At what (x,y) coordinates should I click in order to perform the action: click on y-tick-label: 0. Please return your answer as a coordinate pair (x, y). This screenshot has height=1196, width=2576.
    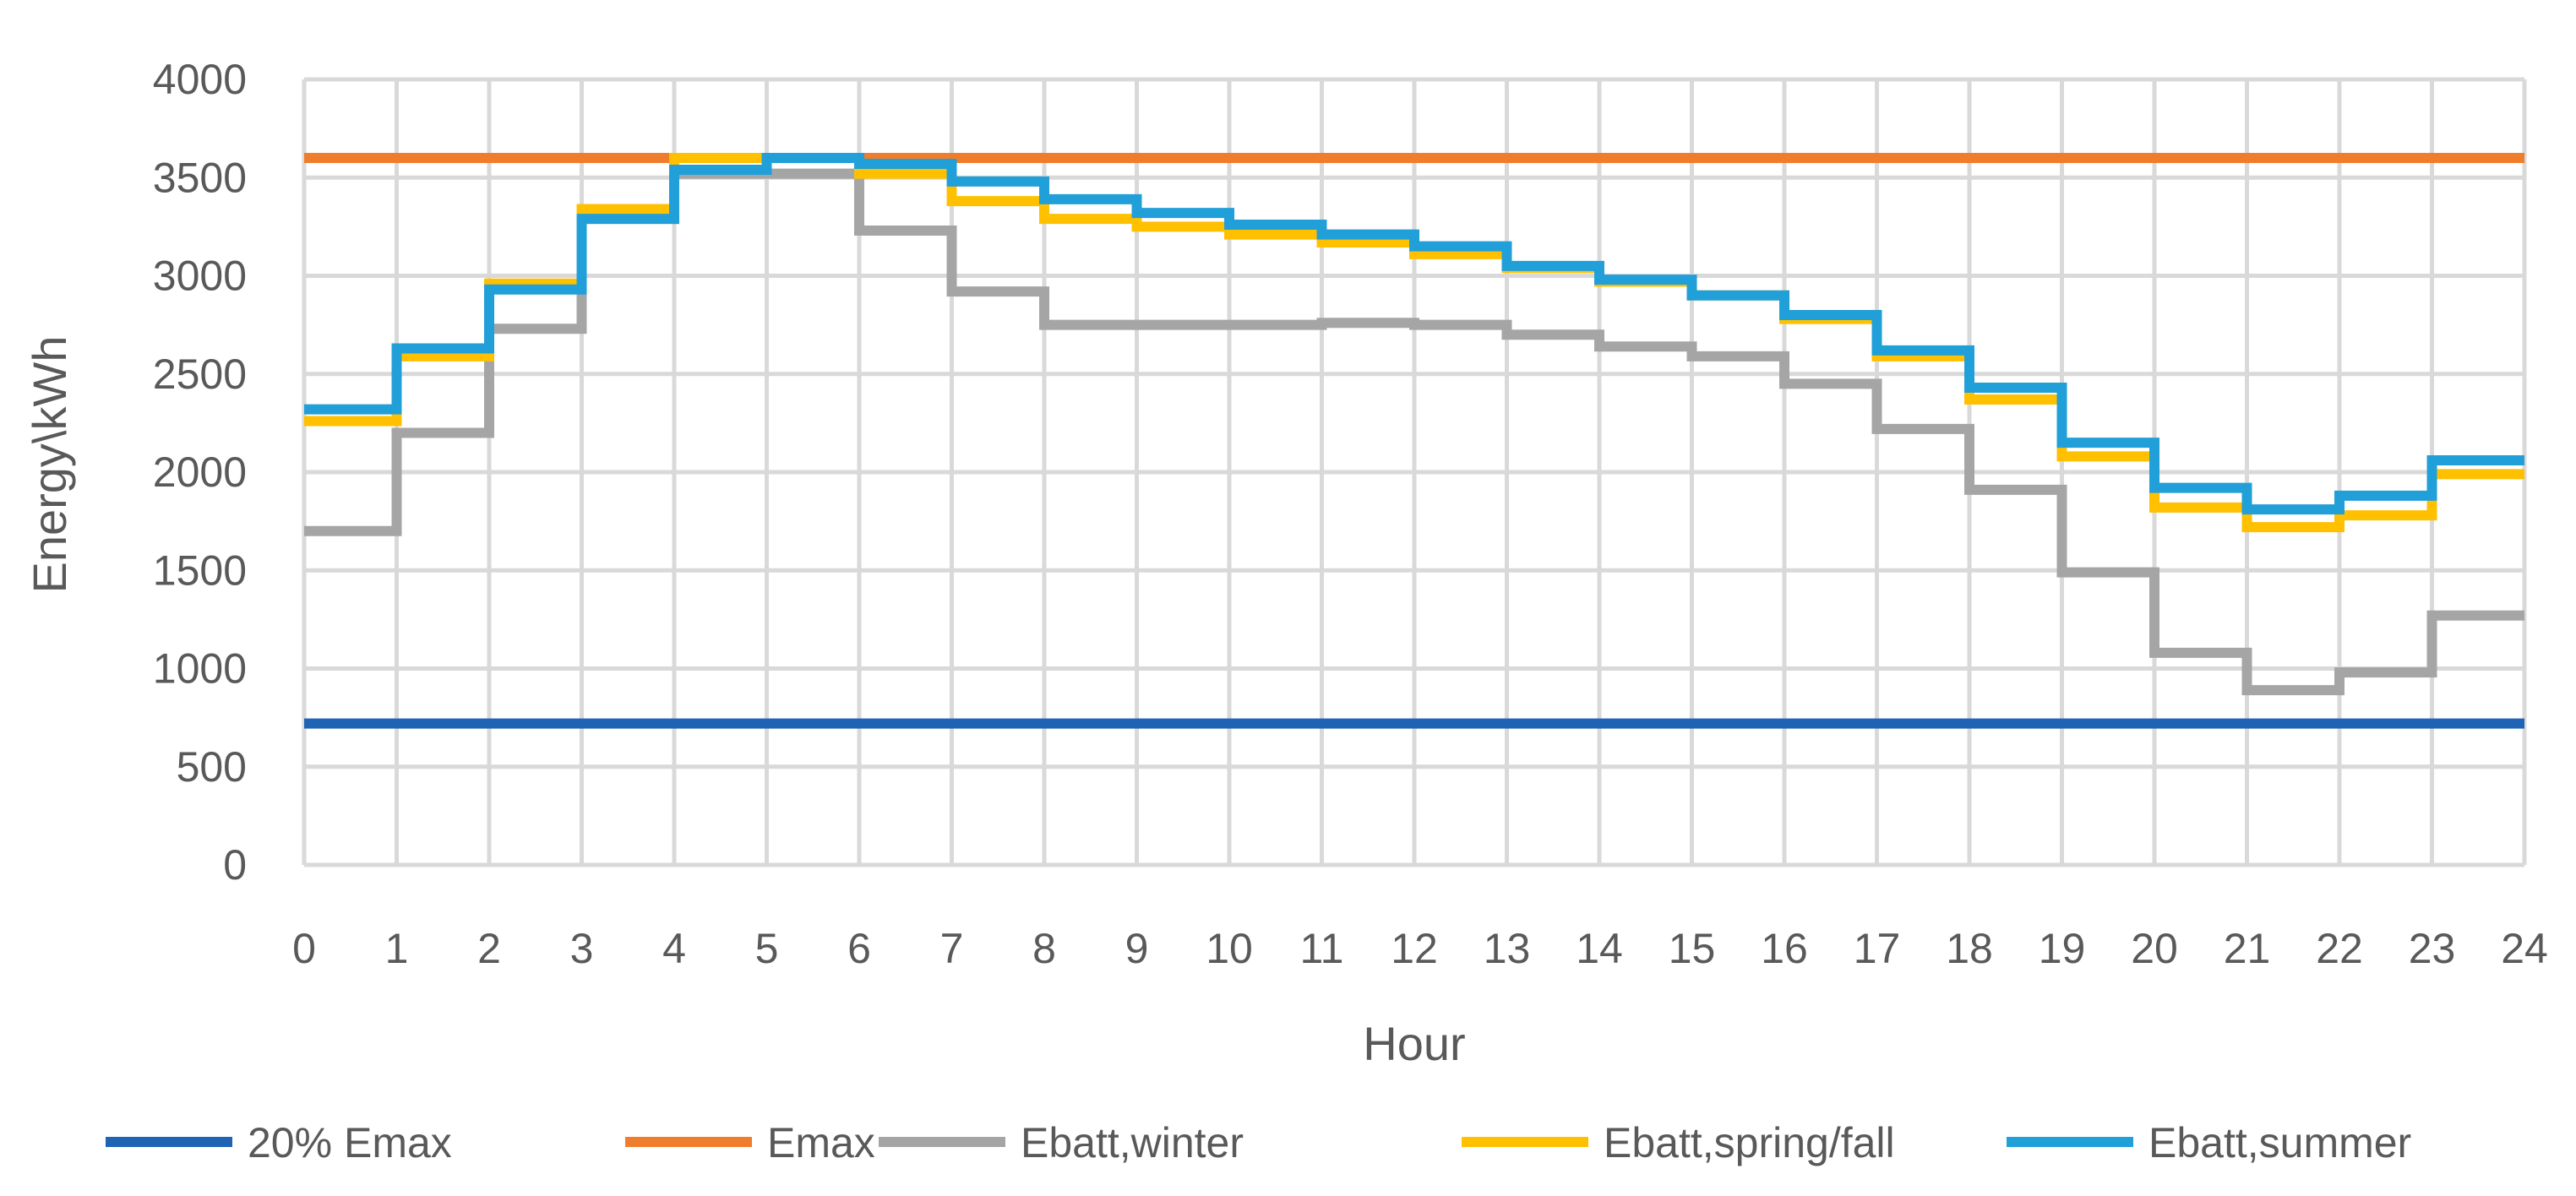
    Looking at the image, I should click on (235, 865).